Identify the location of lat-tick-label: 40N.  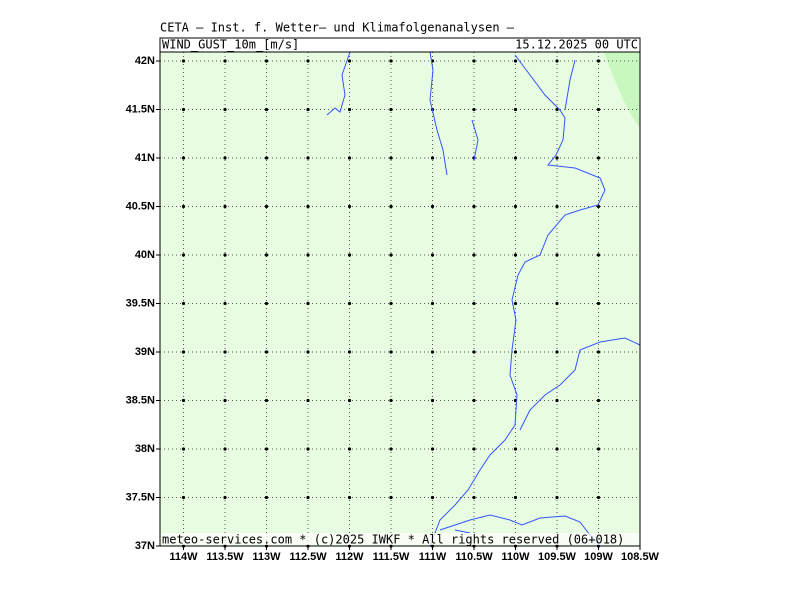
(145, 255).